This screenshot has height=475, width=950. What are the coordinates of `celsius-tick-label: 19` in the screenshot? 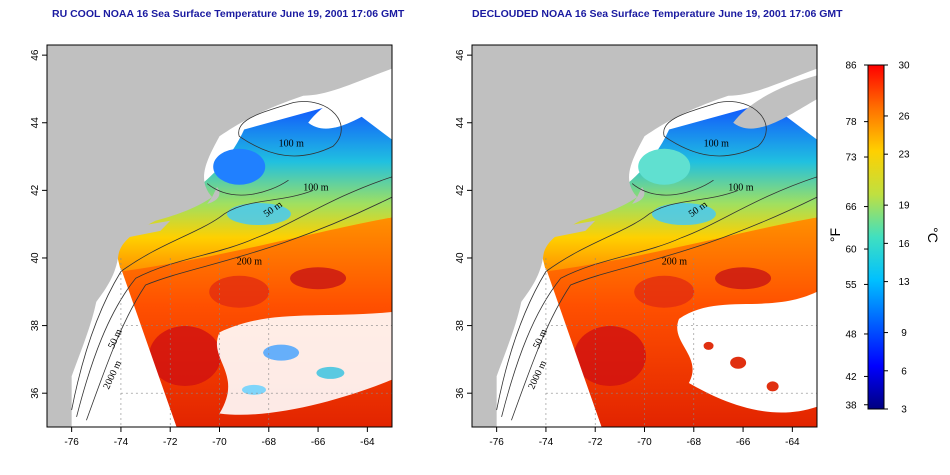 It's located at (904, 206).